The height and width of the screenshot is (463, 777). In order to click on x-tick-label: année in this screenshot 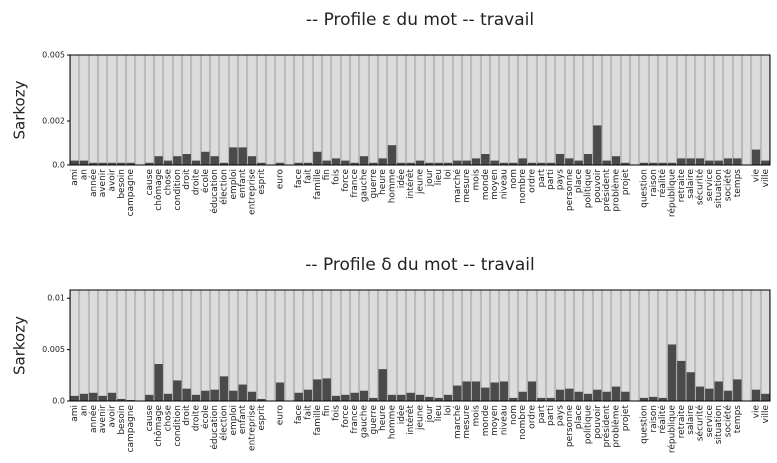, I will do `click(93, 183)`.